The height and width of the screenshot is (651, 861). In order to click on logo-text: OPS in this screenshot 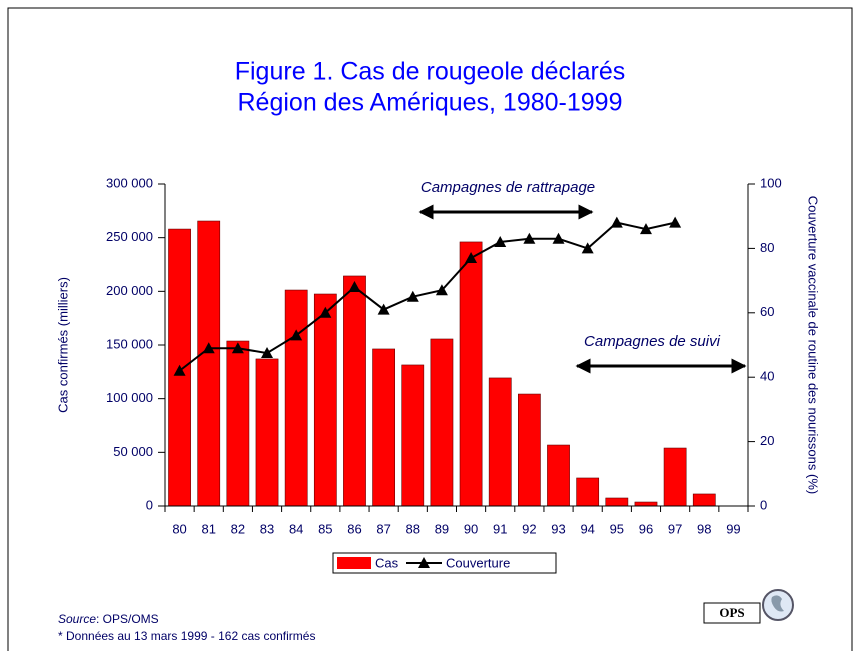, I will do `click(731, 612)`.